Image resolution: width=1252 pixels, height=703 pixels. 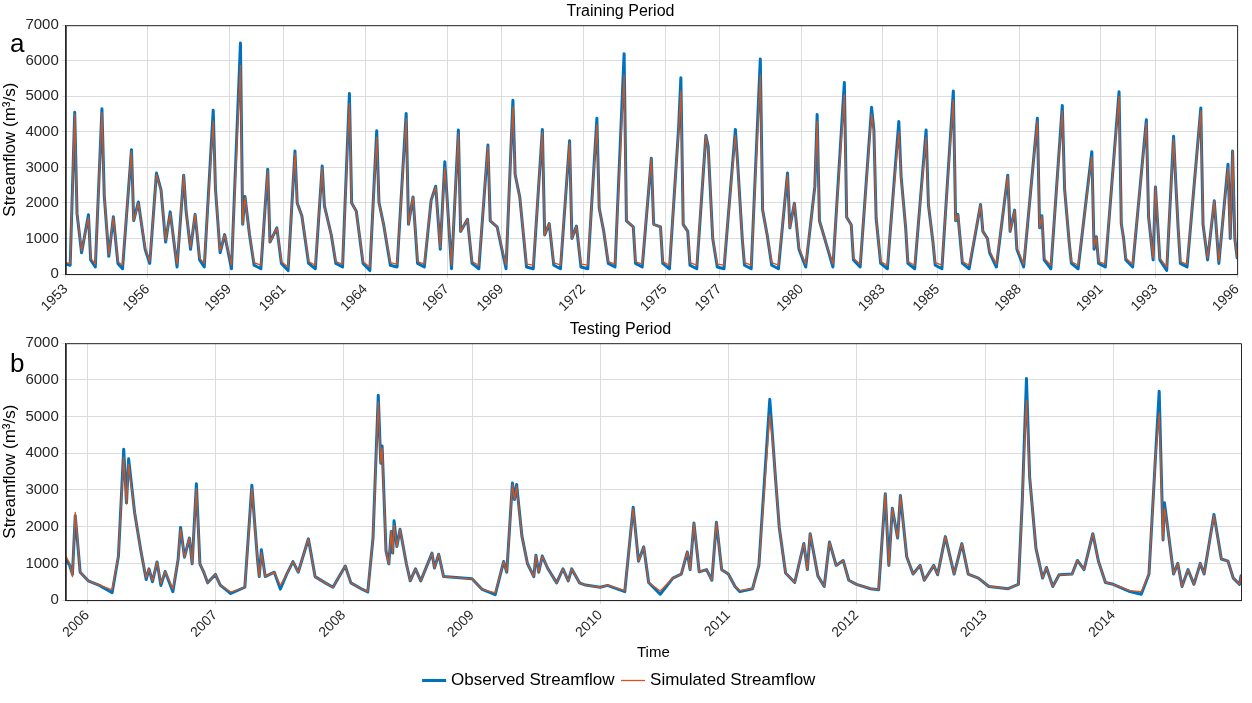 I want to click on x-axis-title: Time, so click(x=653, y=652).